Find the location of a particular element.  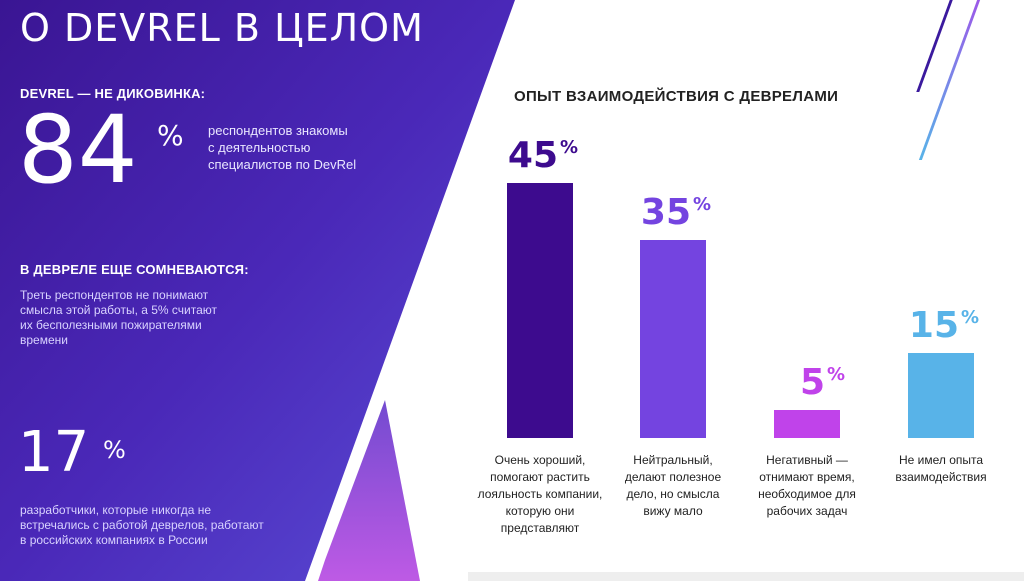

category-label-line: Очень хороший, is located at coordinates (540, 460).